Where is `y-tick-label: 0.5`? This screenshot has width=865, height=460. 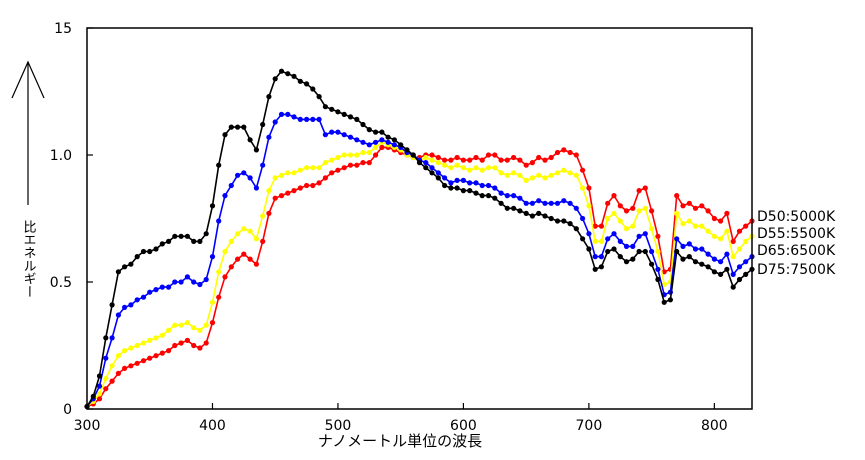 y-tick-label: 0.5 is located at coordinates (61, 283).